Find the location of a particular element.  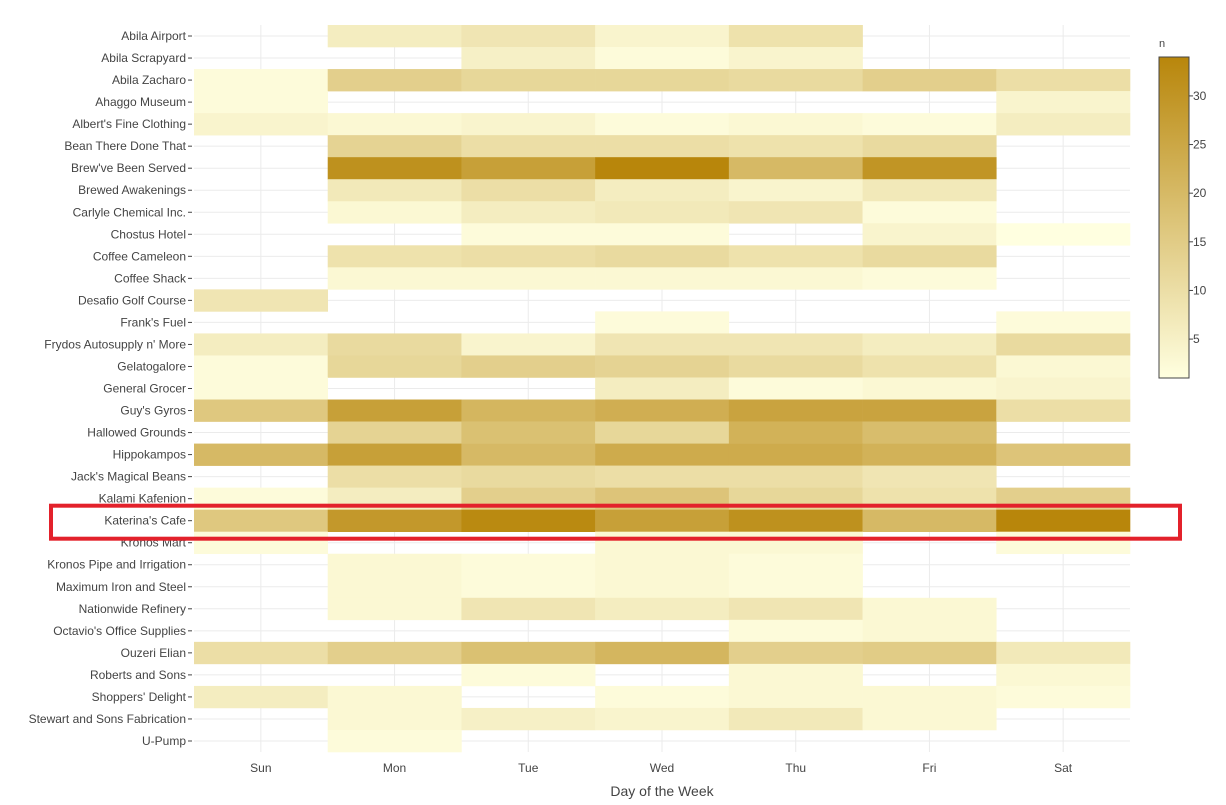

y-tick-label: Desafio Golf Course is located at coordinates (132, 300).